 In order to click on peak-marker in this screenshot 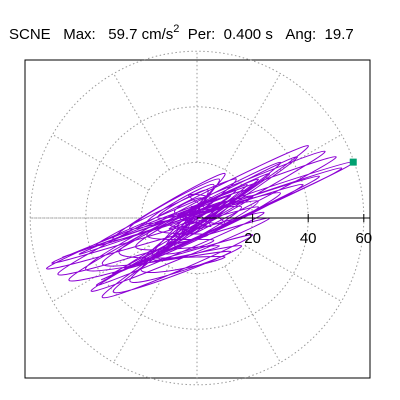, I will do `click(353, 162)`.